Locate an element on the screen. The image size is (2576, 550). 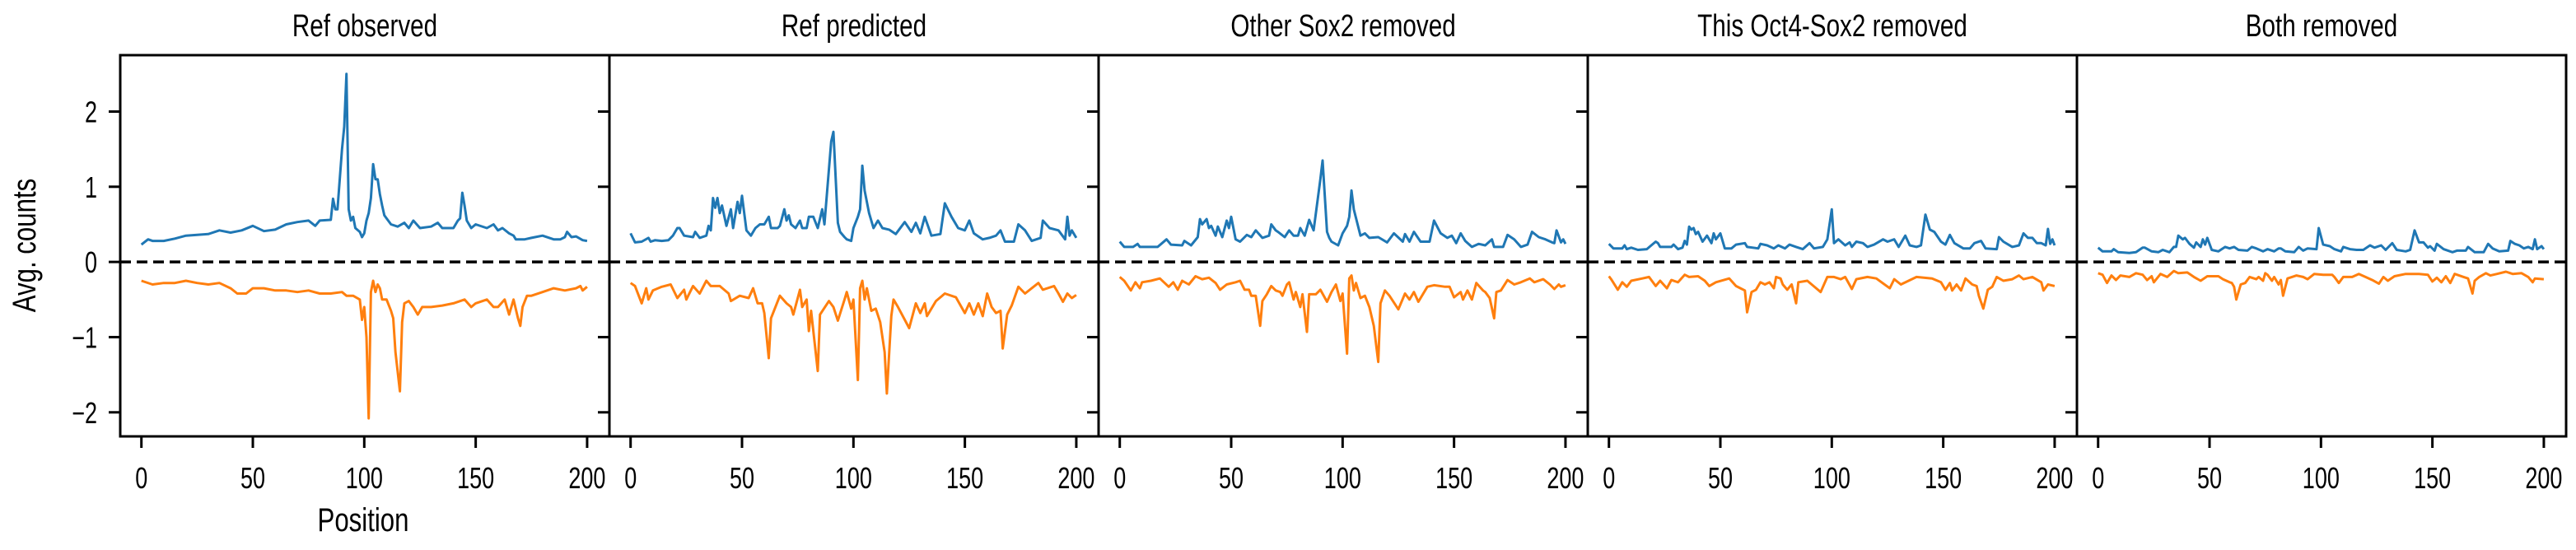
panel-title: This Oct4-Sox2 removed is located at coordinates (1832, 26).